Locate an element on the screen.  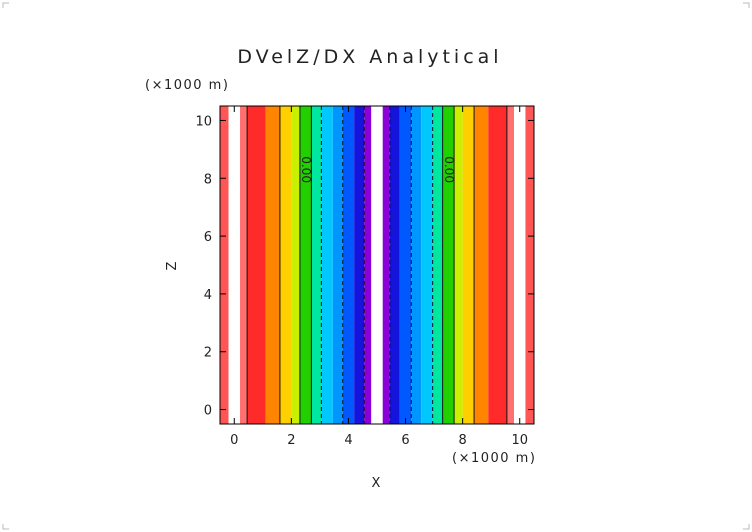
x-axis-label: X is located at coordinates (376, 483).